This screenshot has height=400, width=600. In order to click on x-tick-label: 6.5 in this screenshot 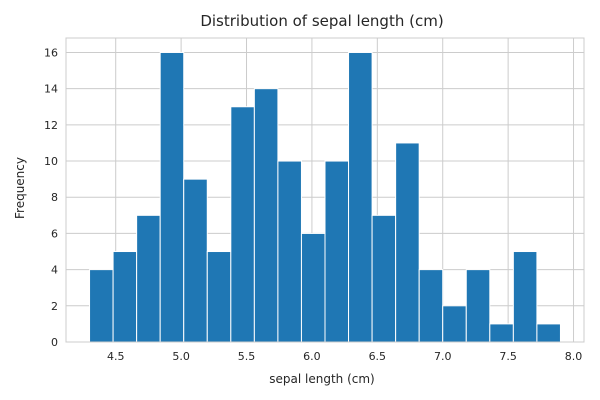, I will do `click(378, 356)`.